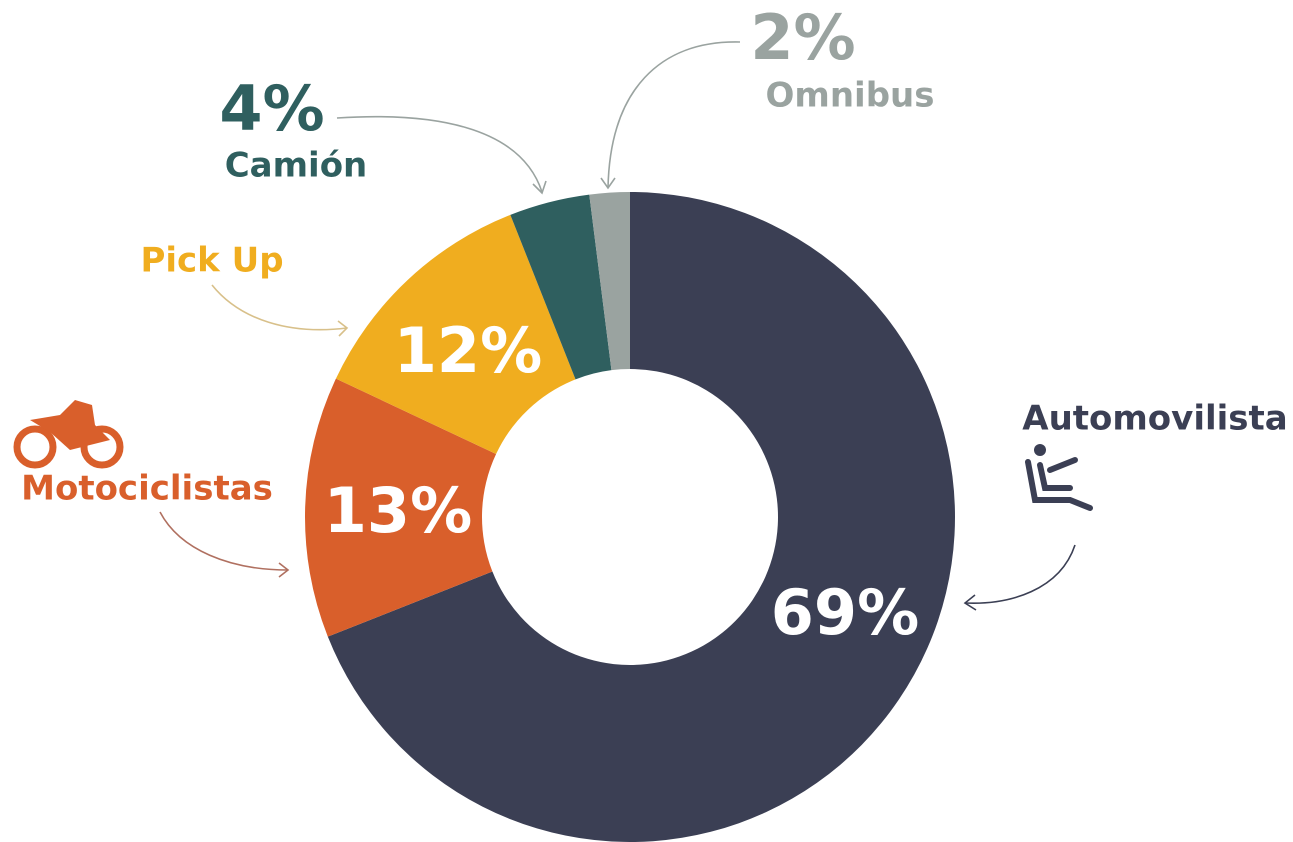 The width and height of the screenshot is (1293, 842). Describe the element at coordinates (398, 510) in the screenshot. I see `value-label: 13%` at that location.